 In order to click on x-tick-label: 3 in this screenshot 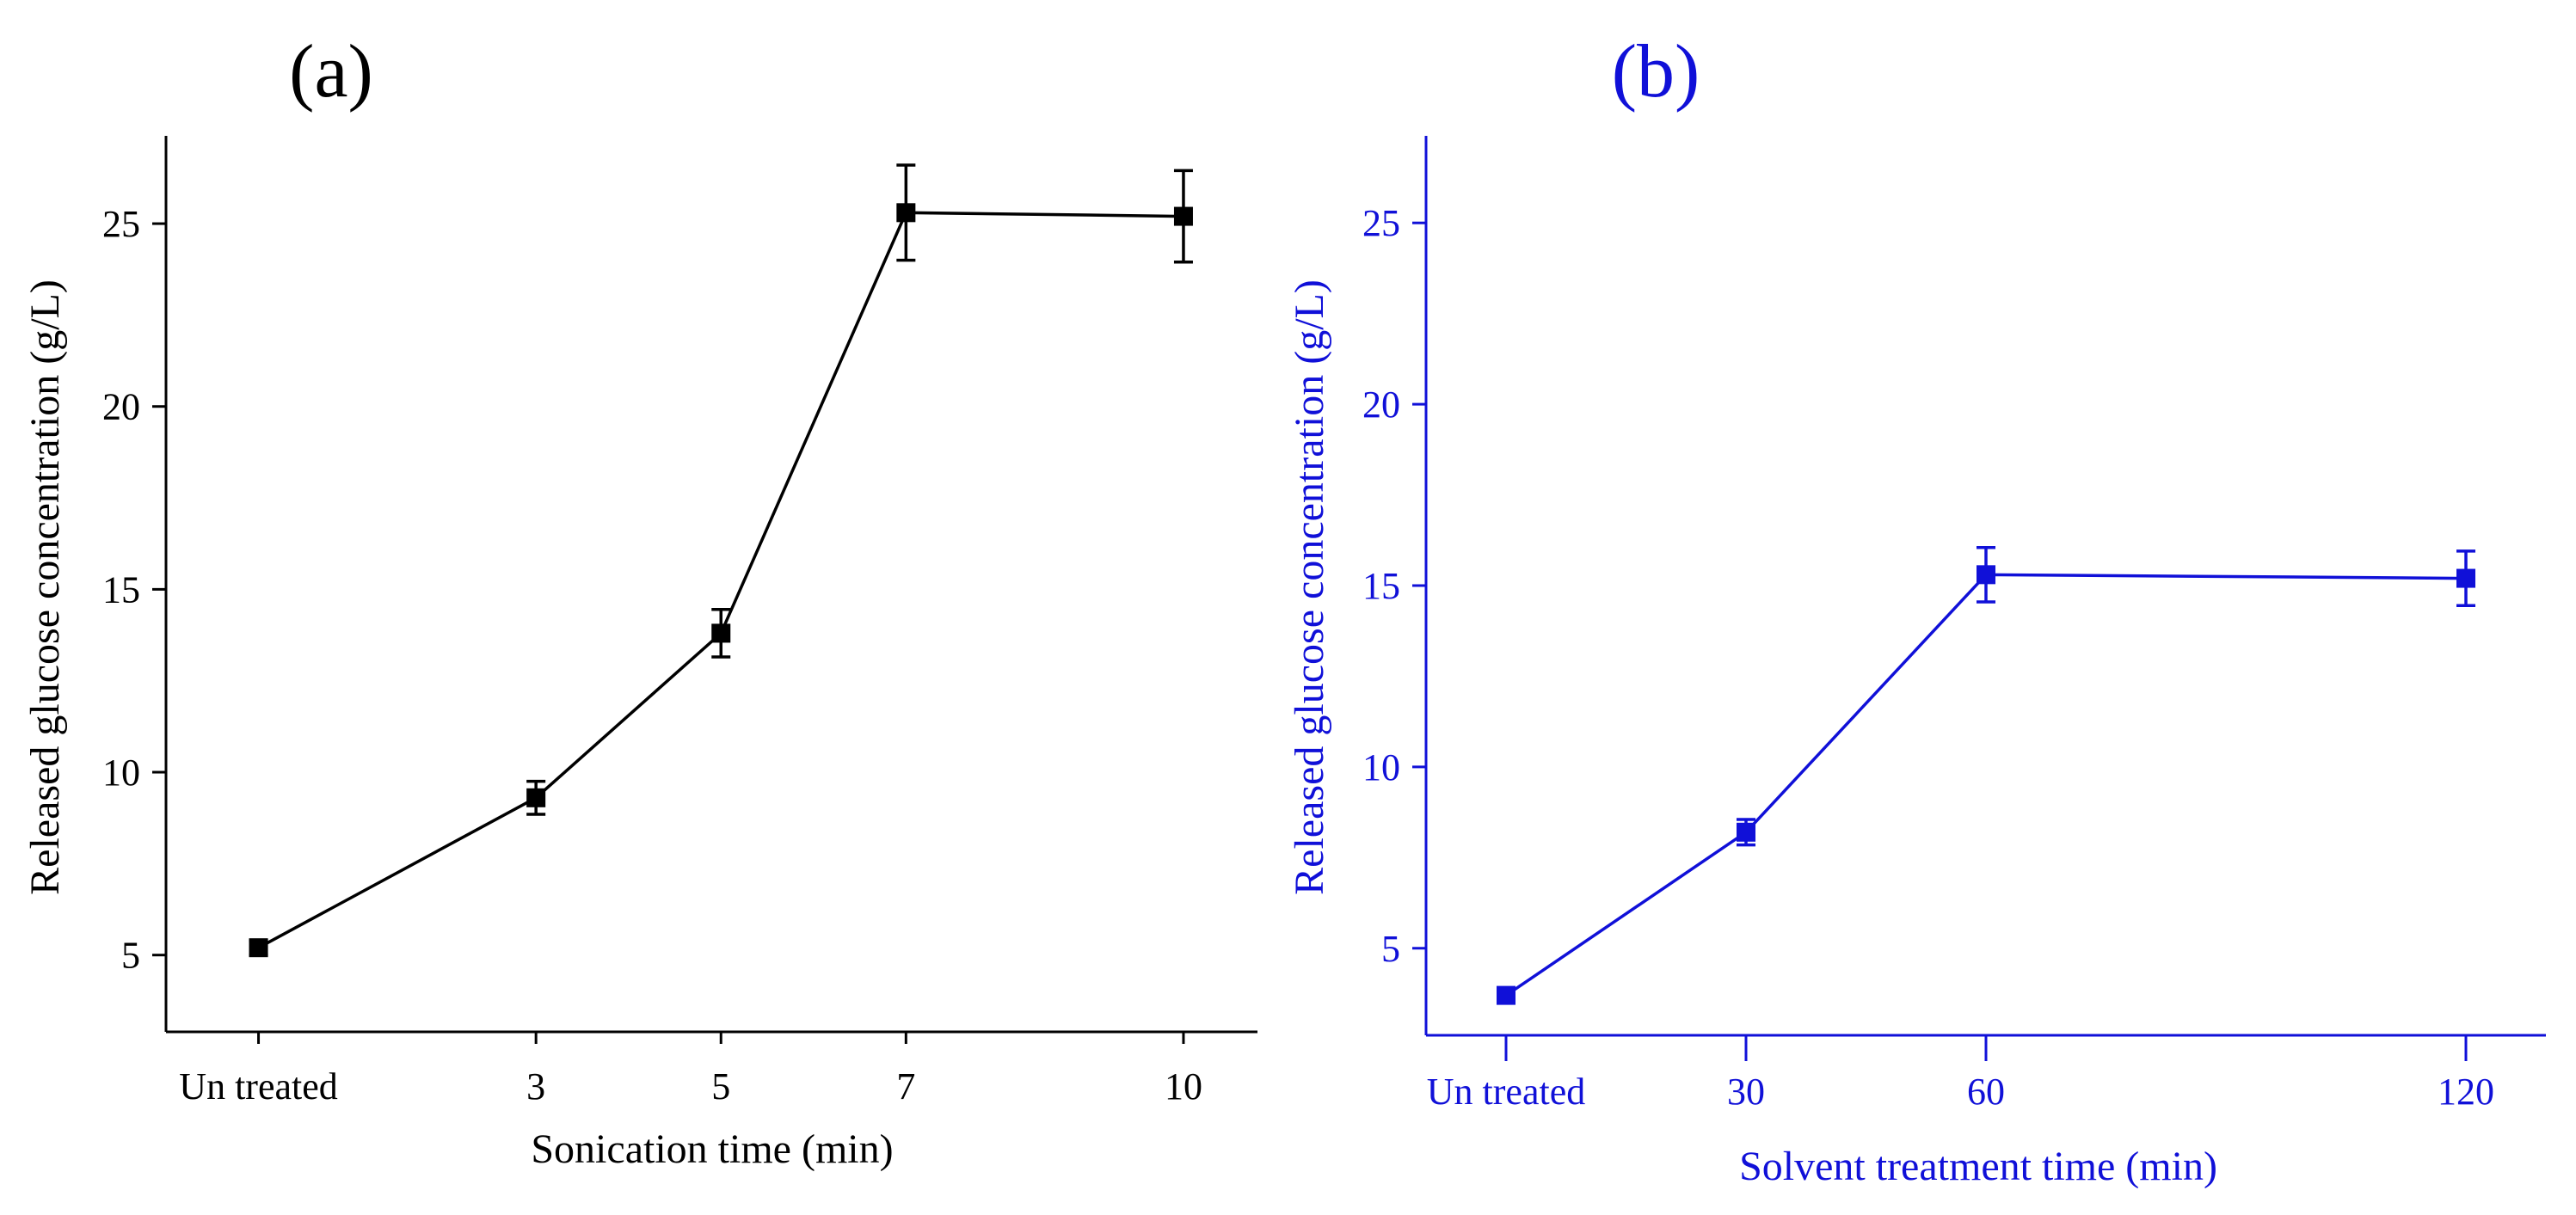, I will do `click(535, 1086)`.